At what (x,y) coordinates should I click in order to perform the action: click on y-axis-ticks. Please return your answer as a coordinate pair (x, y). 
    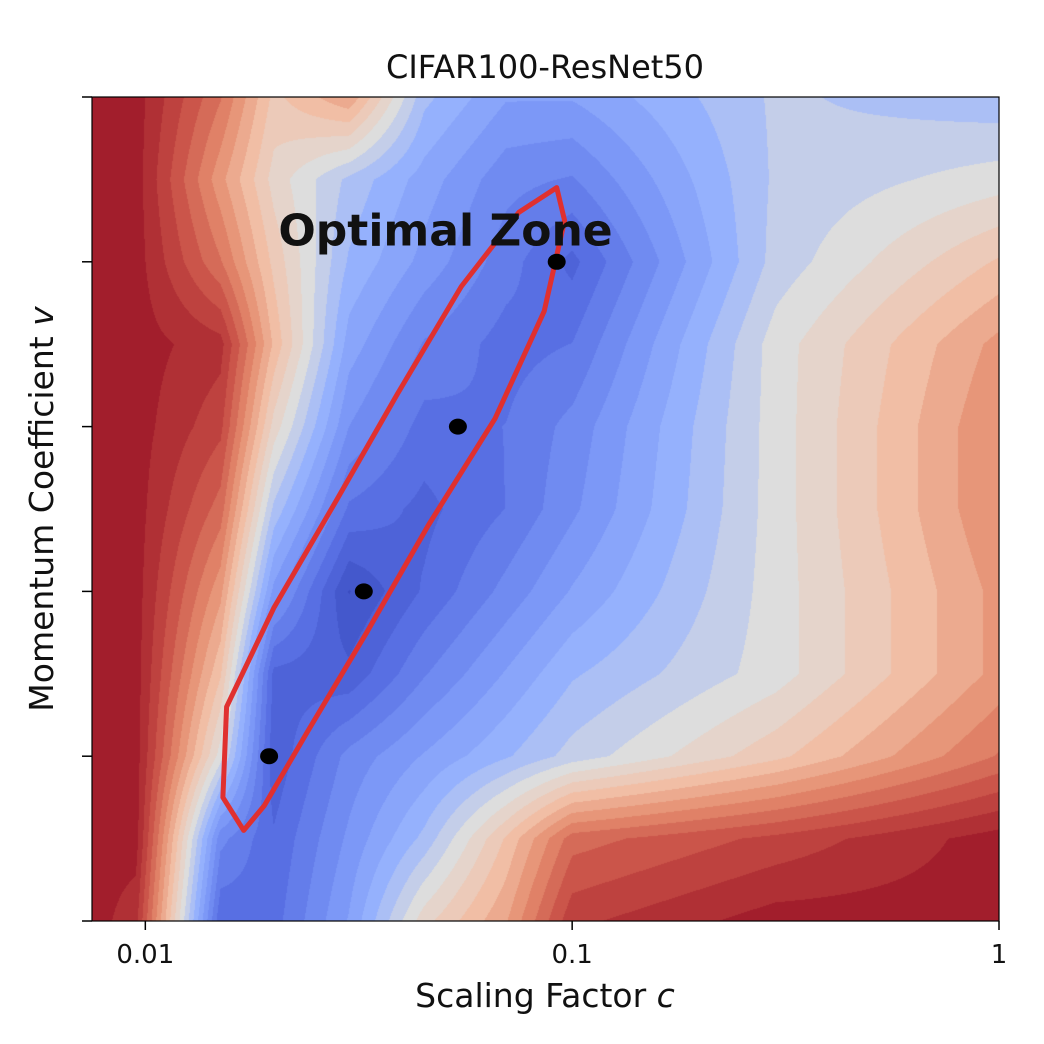
    Looking at the image, I should click on (87, 509).